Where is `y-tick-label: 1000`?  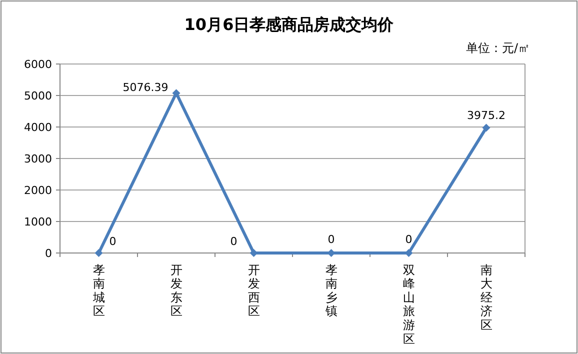 y-tick-label: 1000 is located at coordinates (38, 222).